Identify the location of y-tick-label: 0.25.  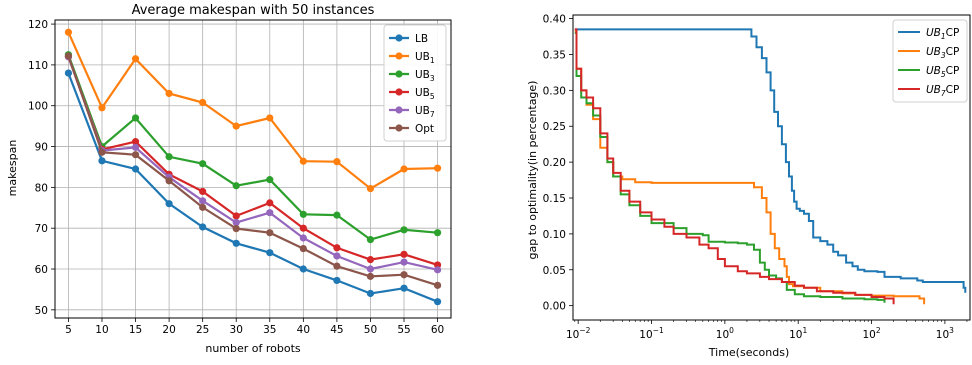
(554, 127).